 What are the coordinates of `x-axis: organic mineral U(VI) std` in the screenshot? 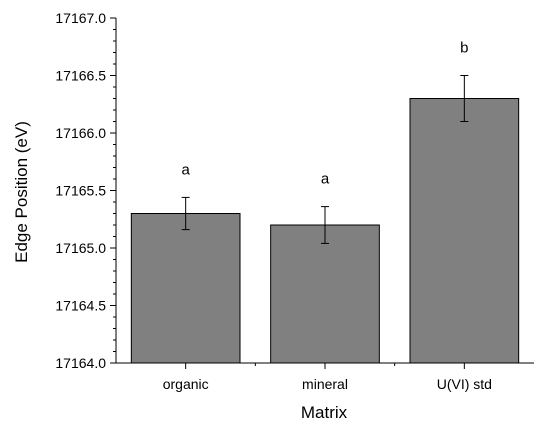 It's located at (325, 377).